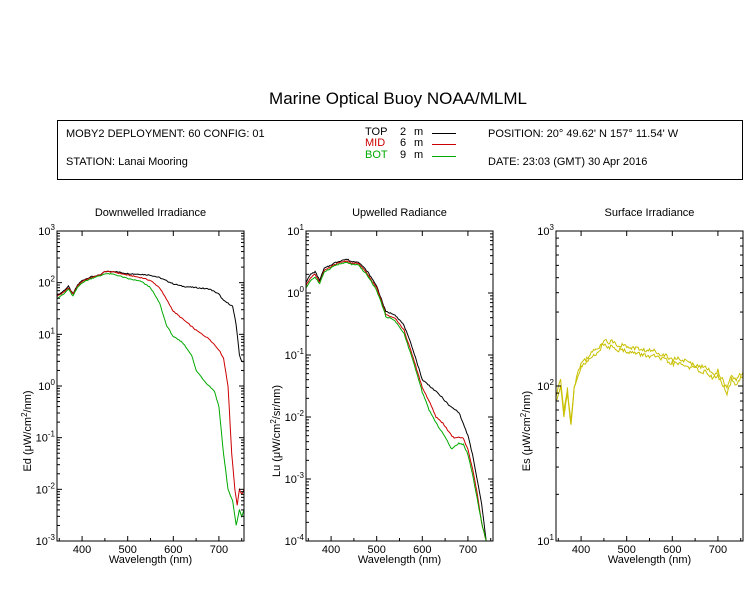  What do you see at coordinates (165, 134) in the screenshot?
I see `deployment-text: MOBY2 DEPLOYMENT: 60 CONFIG: 01` at bounding box center [165, 134].